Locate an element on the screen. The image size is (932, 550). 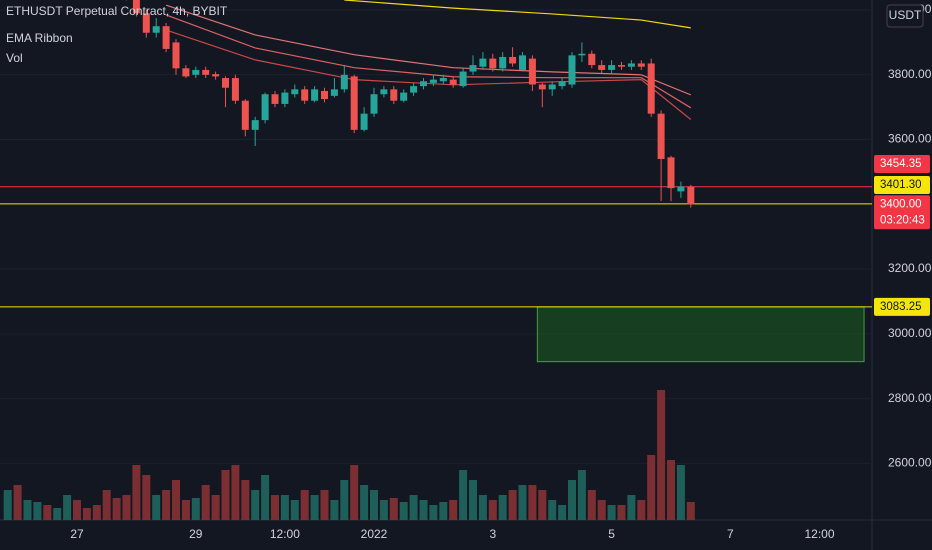
countdown: 03:20:43 is located at coordinates (902, 220).